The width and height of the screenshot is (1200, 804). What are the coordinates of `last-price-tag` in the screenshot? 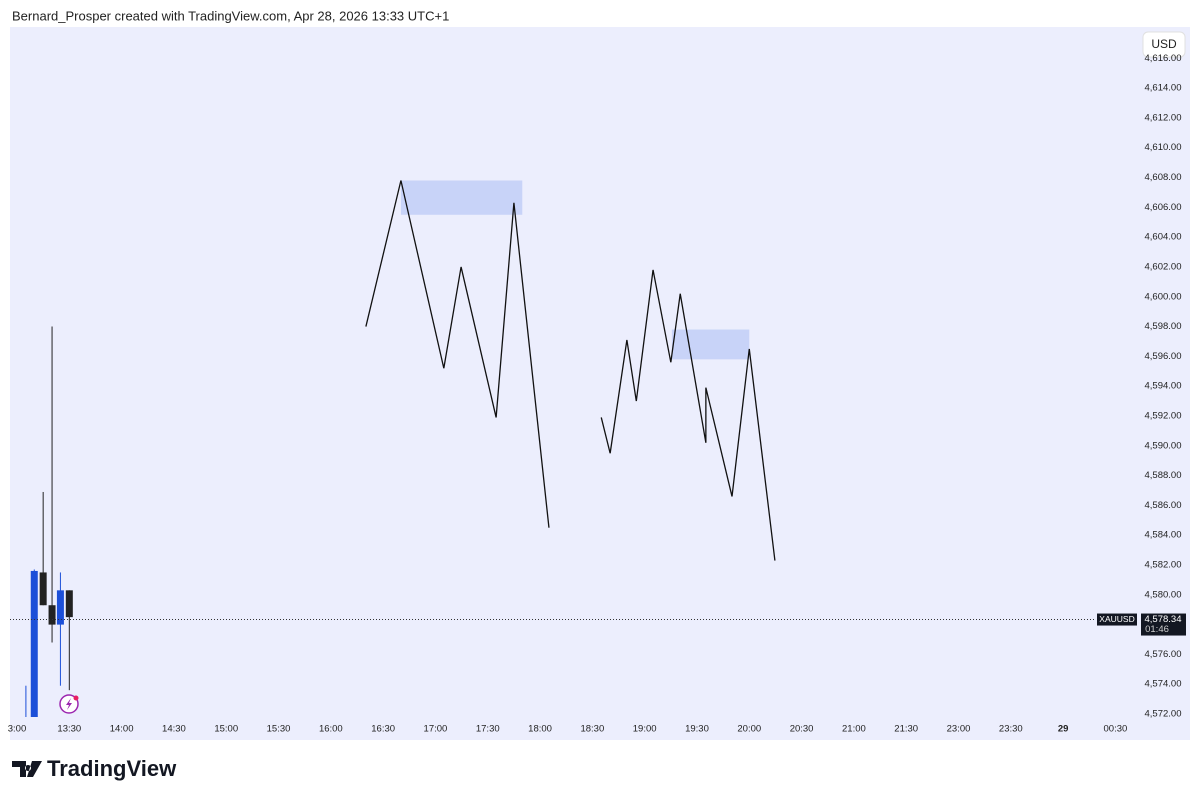 It's located at (1163, 624).